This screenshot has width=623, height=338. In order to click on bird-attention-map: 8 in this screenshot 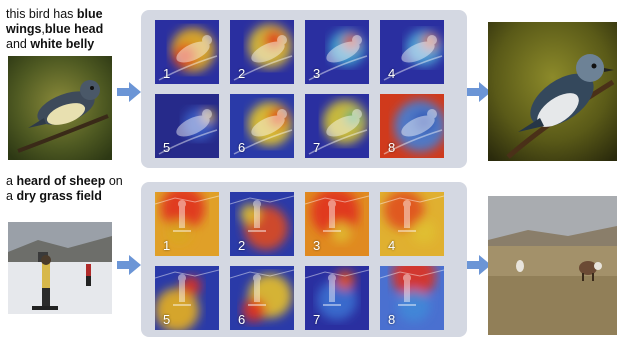, I will do `click(412, 126)`.